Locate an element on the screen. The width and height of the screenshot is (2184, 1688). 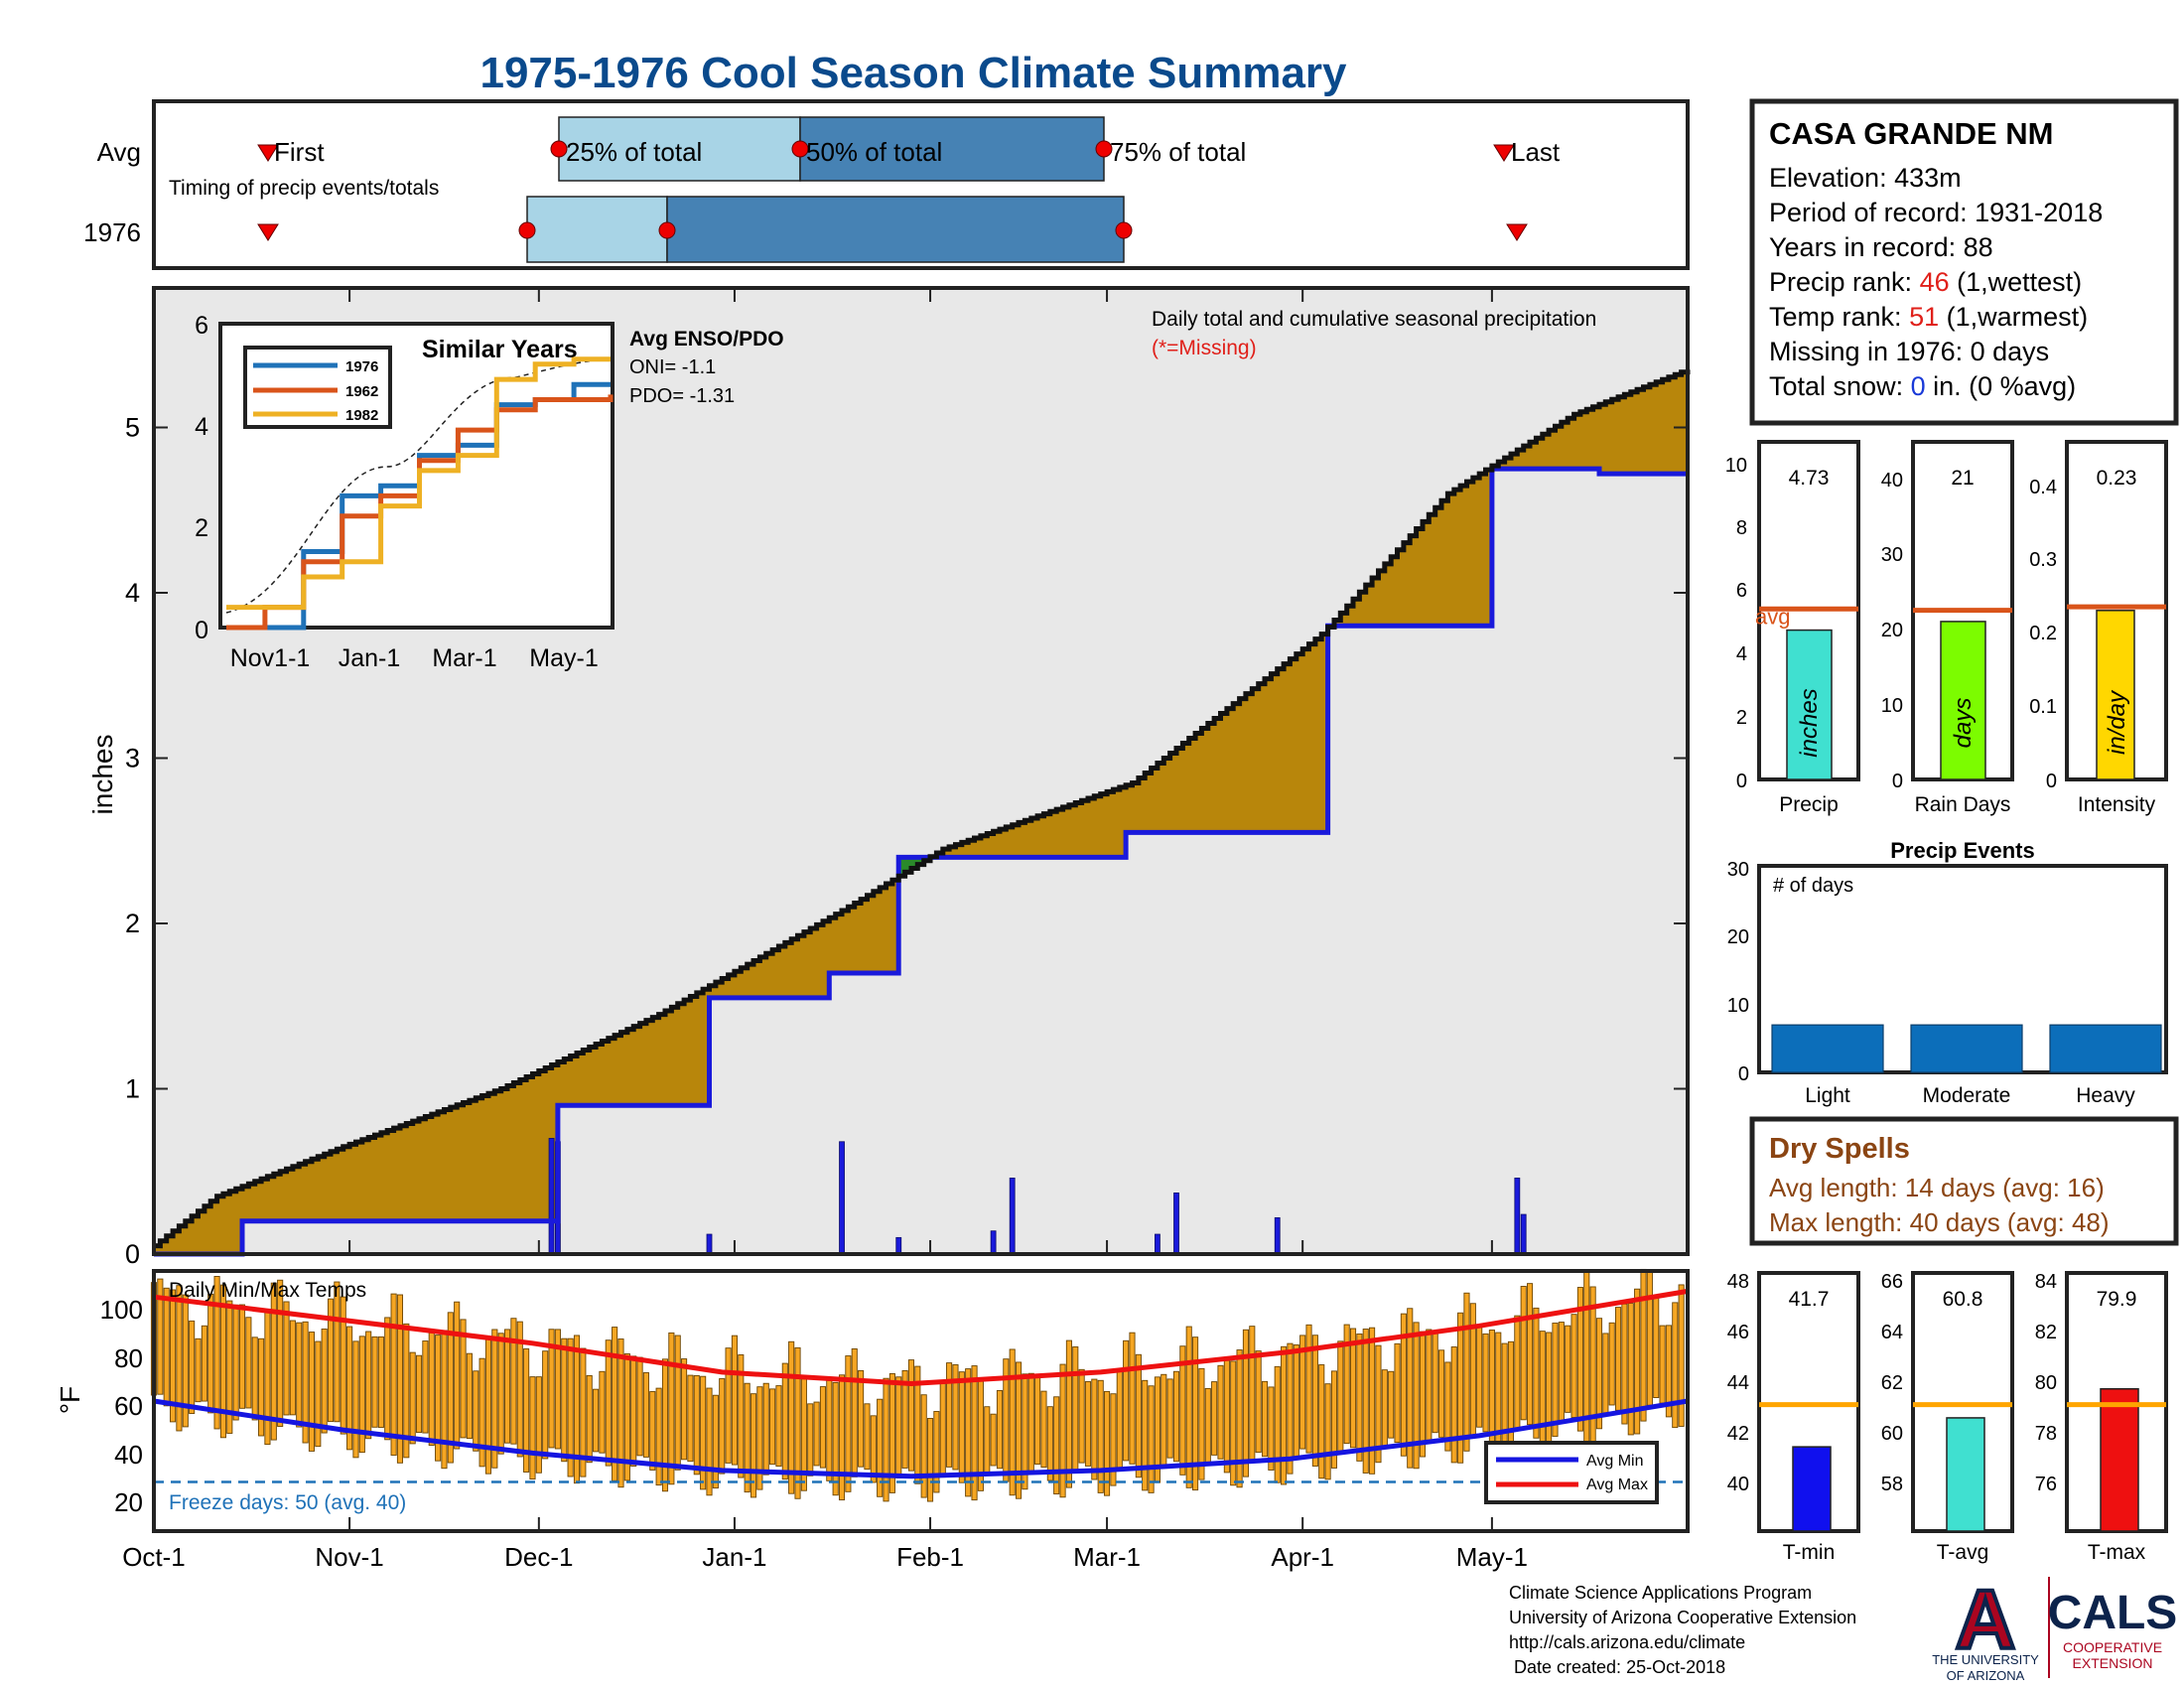
tmin-value-text: 41.7 is located at coordinates (1809, 1299).